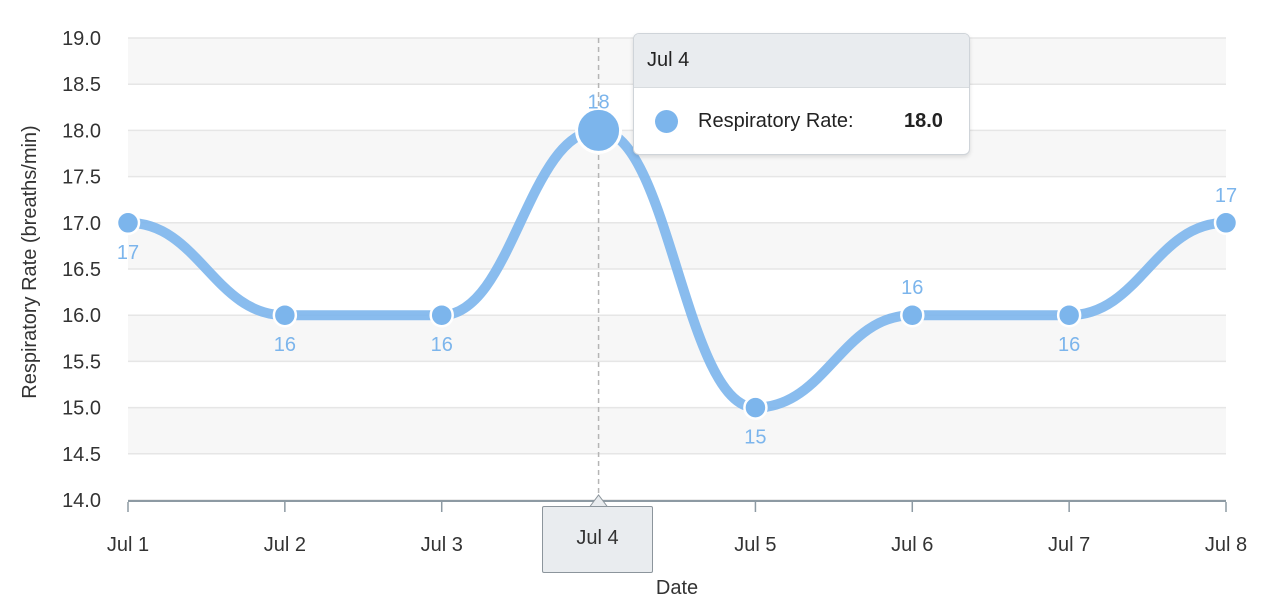 This screenshot has height=602, width=1272. I want to click on x-axis: Jul 1 Jul 2 Jul 3 Jul 5 Jul 6 Jul 7 Jul 8, so click(677, 528).